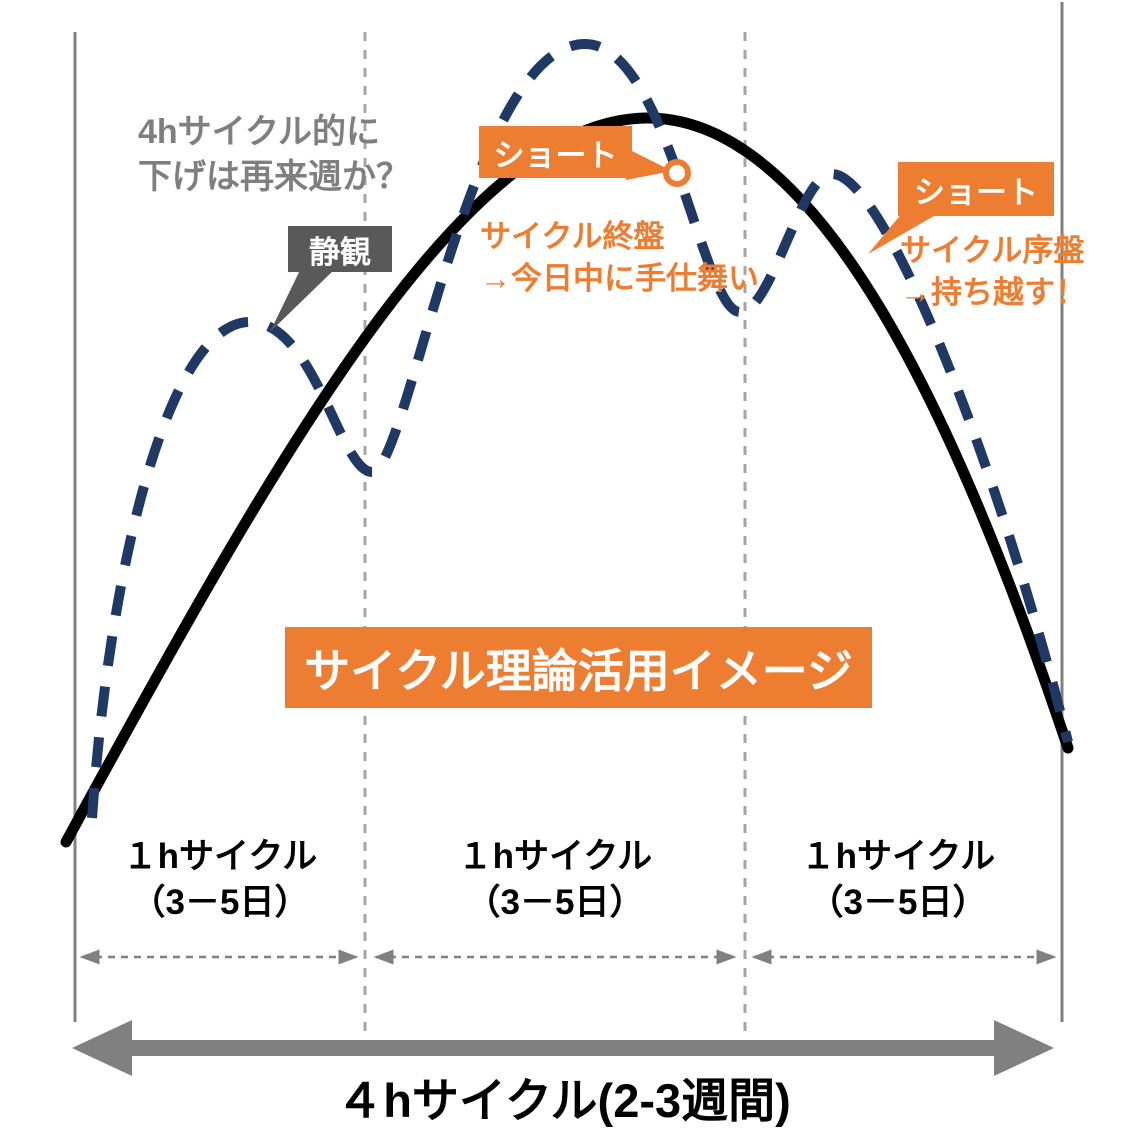 This screenshot has width=1127, height=1131. What do you see at coordinates (555, 879) in the screenshot?
I see `section-2-label: １hサイクル （3－5日）` at bounding box center [555, 879].